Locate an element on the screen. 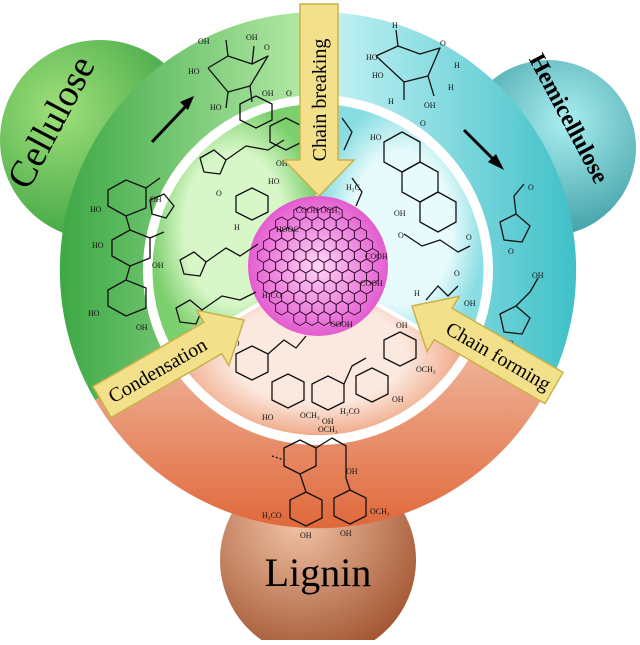 The height and width of the screenshot is (645, 640). hemi-o-2: O is located at coordinates (401, 235).